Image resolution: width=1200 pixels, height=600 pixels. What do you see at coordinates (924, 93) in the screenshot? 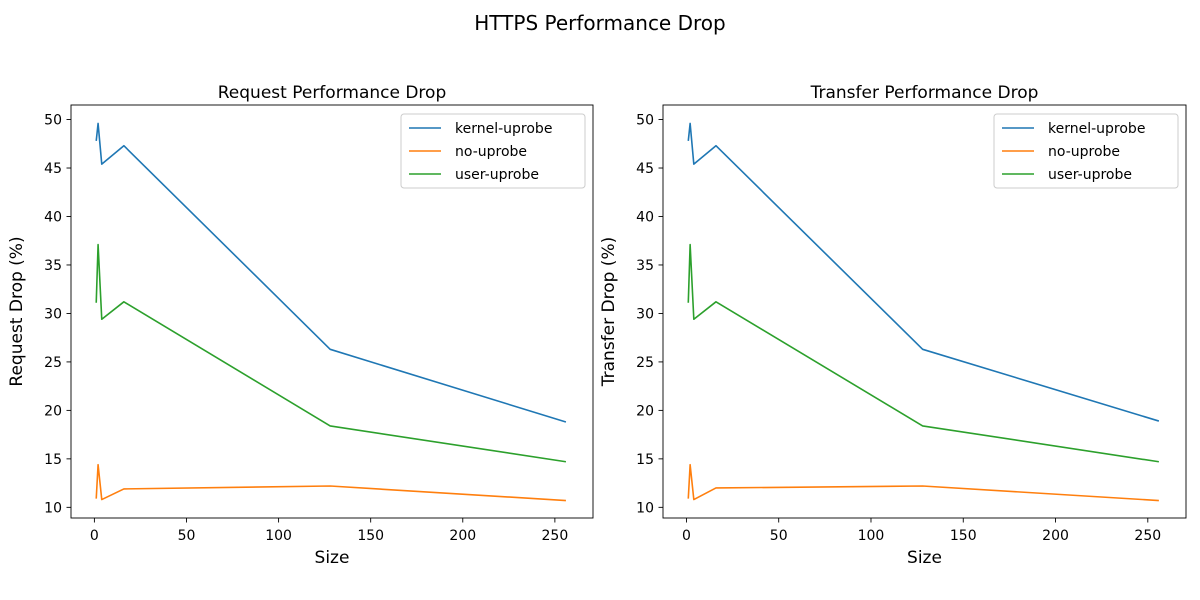
I see `chart-title: Transfer Performance Drop` at bounding box center [924, 93].